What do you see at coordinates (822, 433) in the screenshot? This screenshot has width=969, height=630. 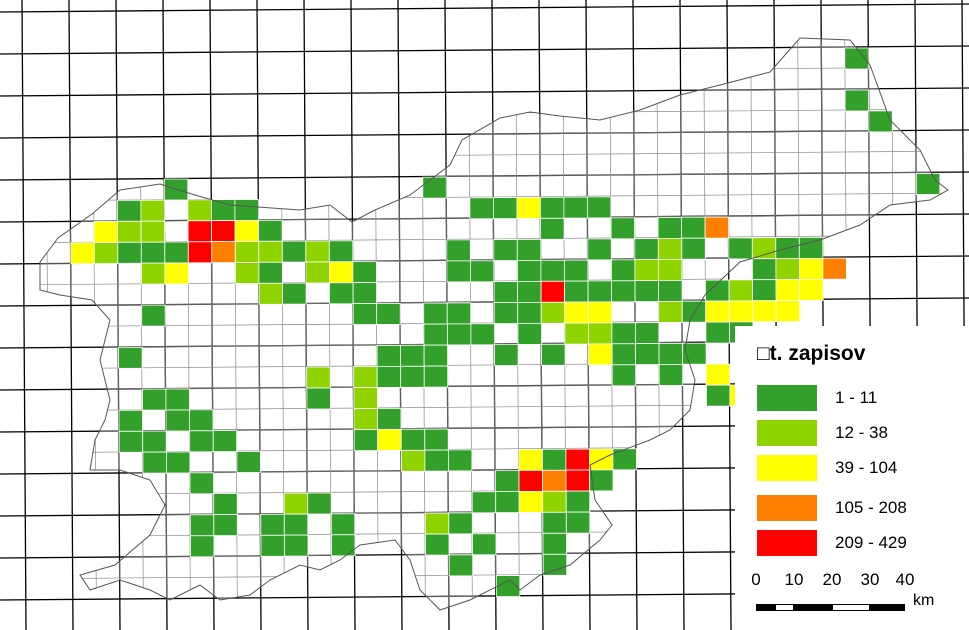 I see `legend-item: 12 - 38` at bounding box center [822, 433].